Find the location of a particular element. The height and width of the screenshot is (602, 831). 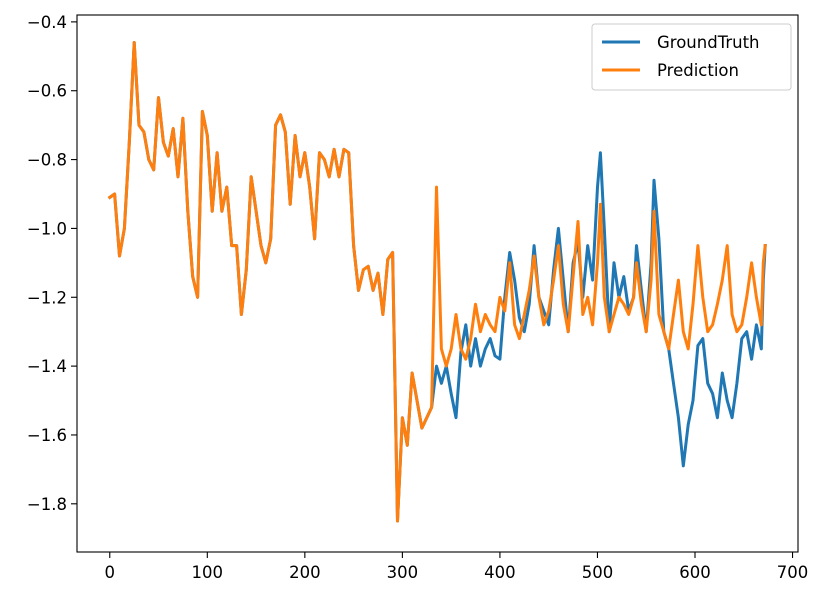

y-axis: −1.8 −1.6 −1.4 −1.2 −1.0 −0.8 −0.6 −0.4 is located at coordinates (52, 263).